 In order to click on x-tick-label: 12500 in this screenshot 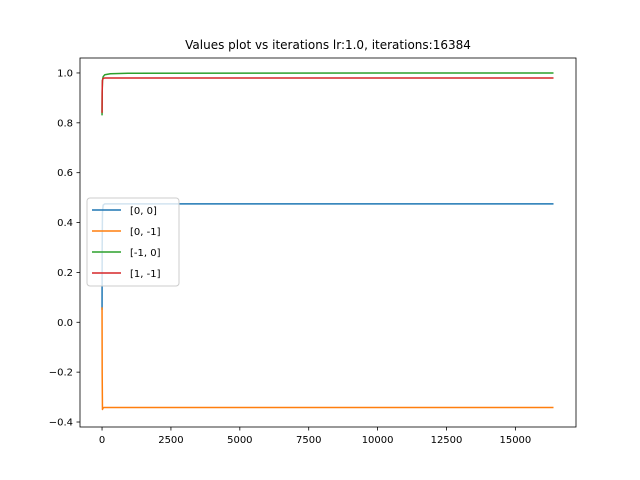, I will do `click(447, 440)`.